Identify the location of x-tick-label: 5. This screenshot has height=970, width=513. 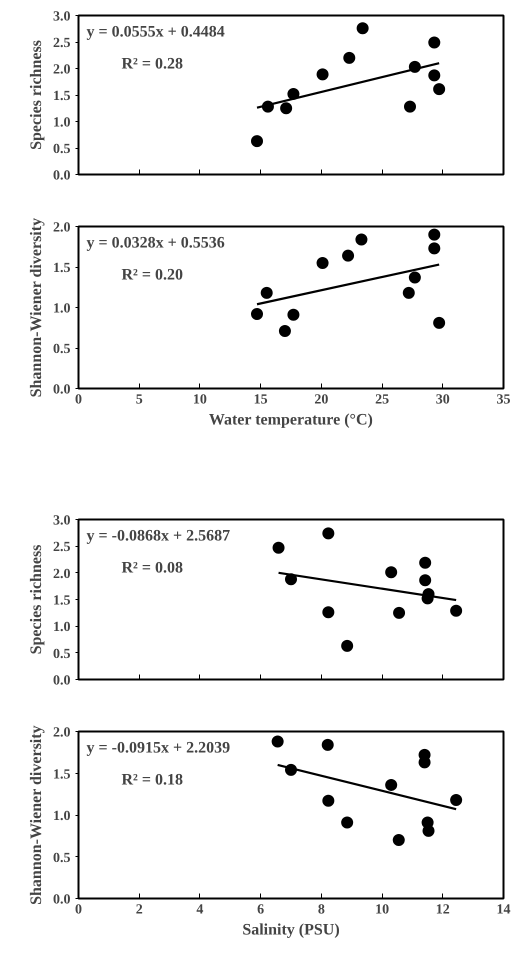
(139, 400).